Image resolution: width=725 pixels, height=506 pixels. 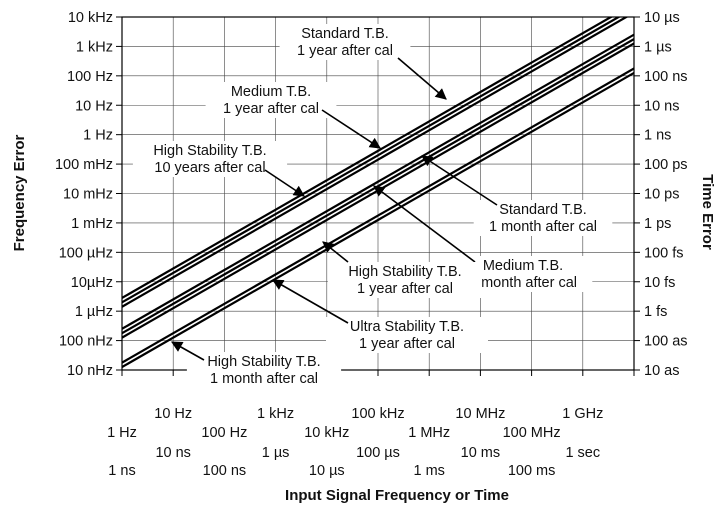 I want to click on x-frequency-tick-label: 100 MHz, so click(x=532, y=433).